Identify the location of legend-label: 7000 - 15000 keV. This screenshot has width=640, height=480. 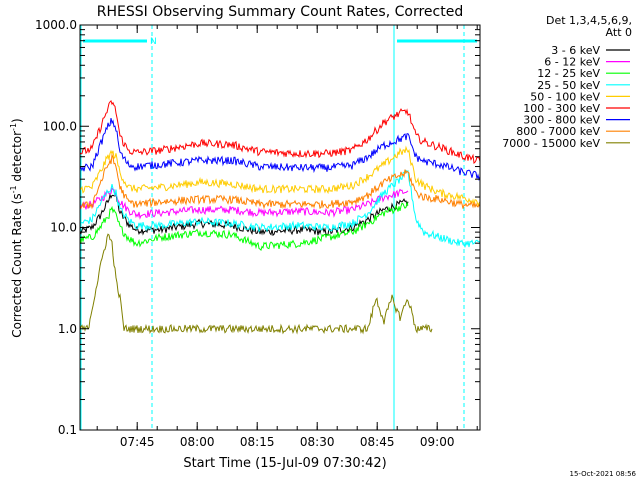
(551, 143).